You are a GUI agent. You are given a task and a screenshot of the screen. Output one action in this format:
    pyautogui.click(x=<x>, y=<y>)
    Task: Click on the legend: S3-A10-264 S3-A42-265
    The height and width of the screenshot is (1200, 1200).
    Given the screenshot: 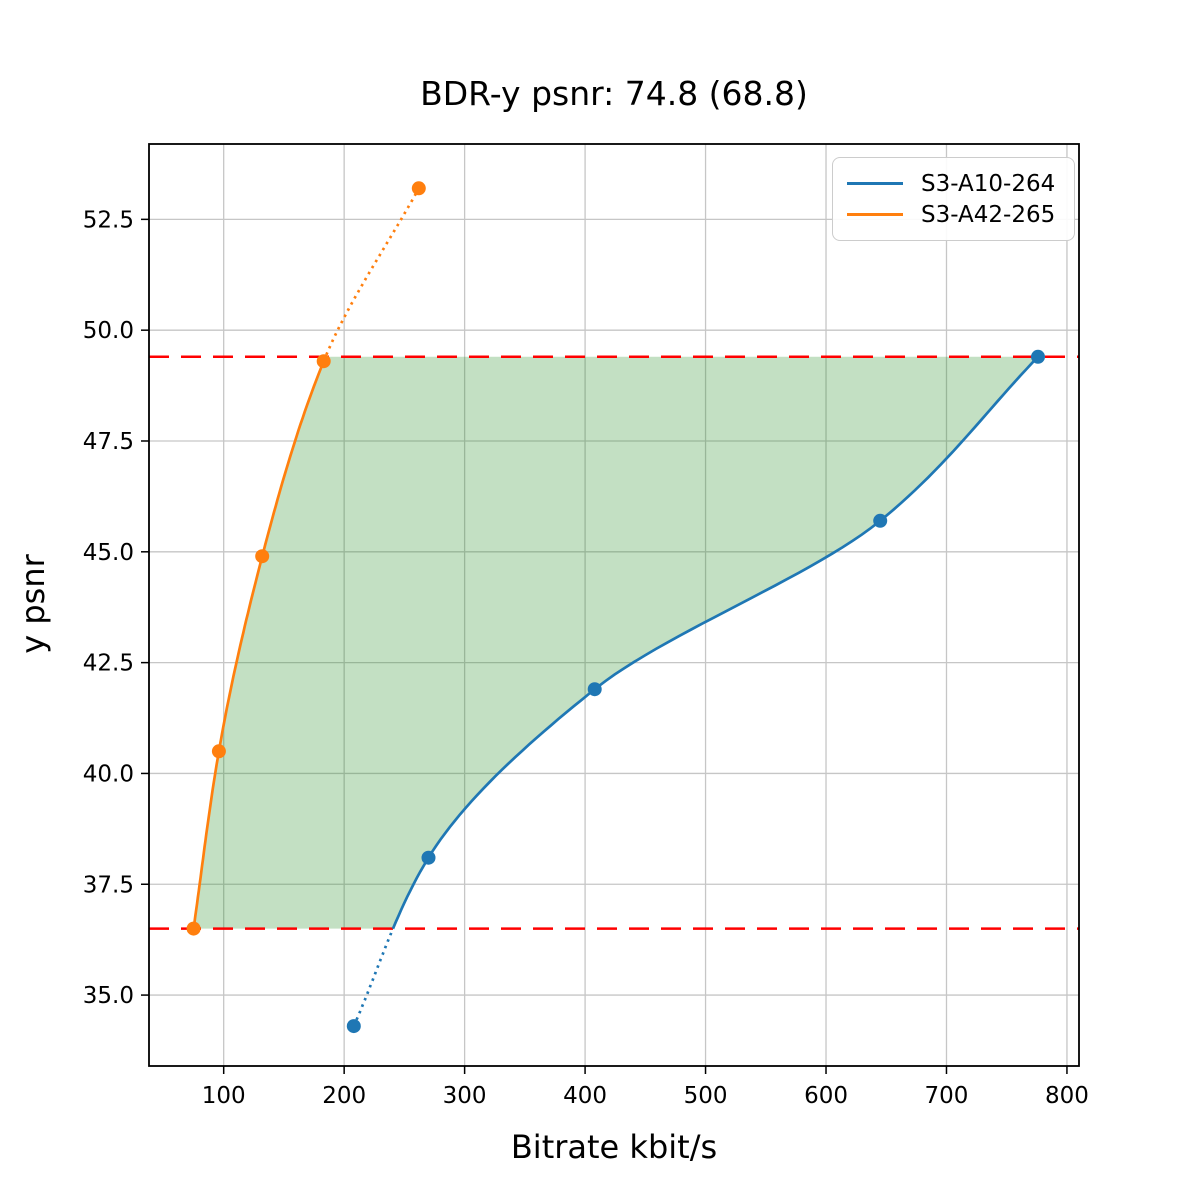 What is the action you would take?
    pyautogui.click(x=953, y=199)
    